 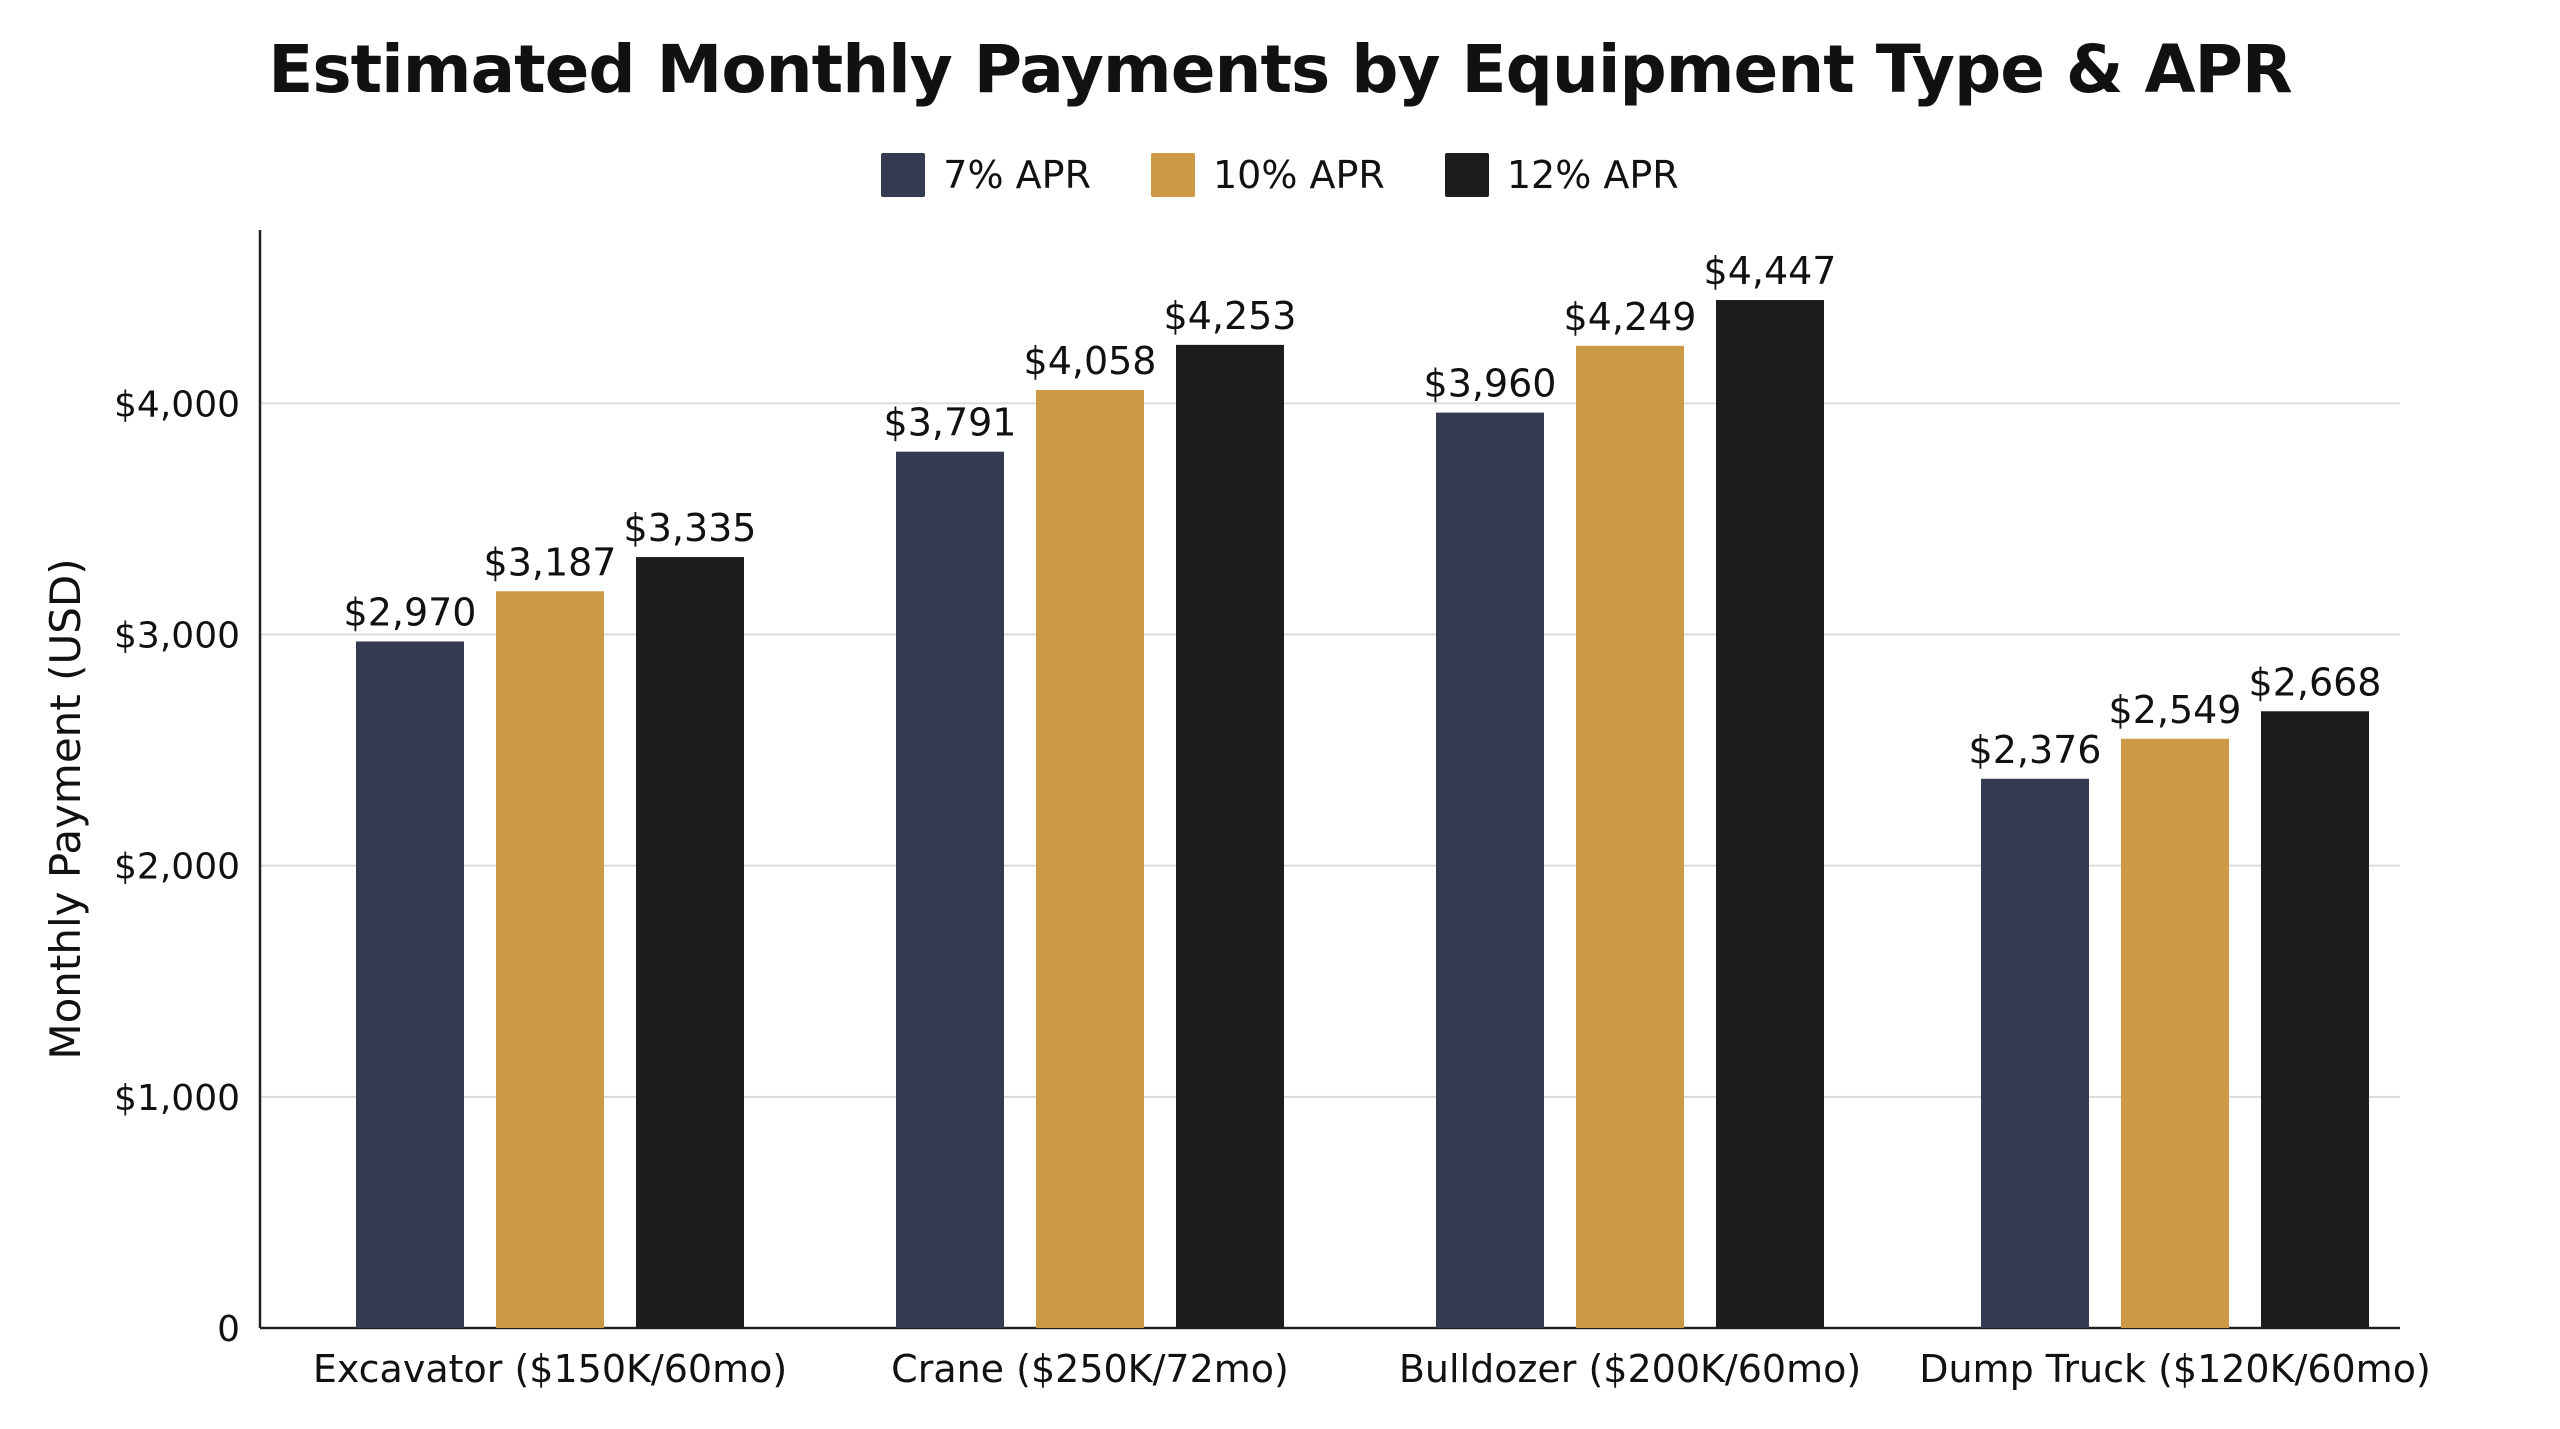 I want to click on data-label: $2,549, so click(x=2175, y=710).